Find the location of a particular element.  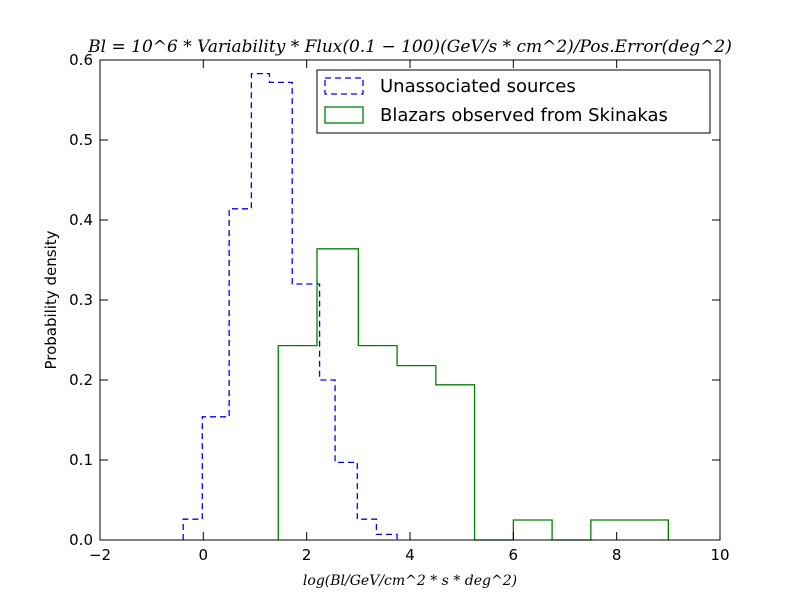

y-tick-label: 0.5 is located at coordinates (81, 140).